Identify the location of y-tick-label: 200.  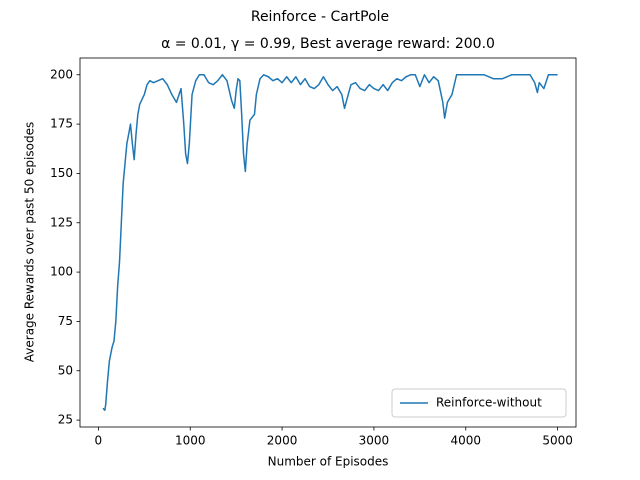
(61, 74).